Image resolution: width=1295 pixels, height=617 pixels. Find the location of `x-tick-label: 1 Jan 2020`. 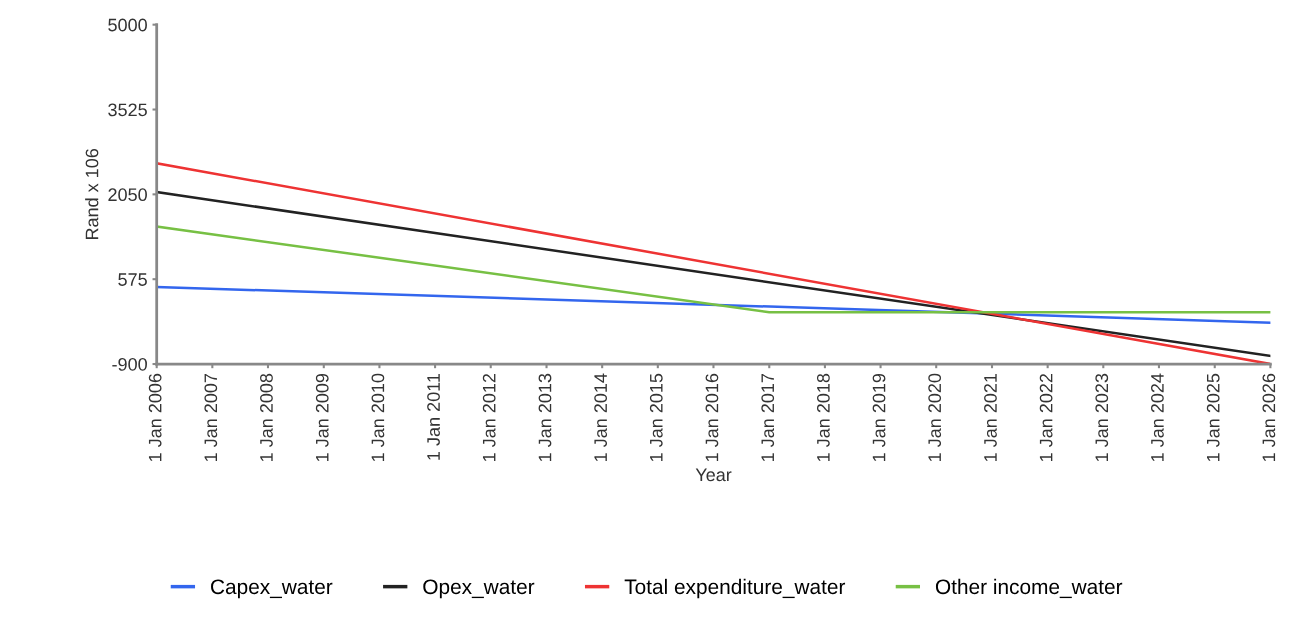

x-tick-label: 1 Jan 2020 is located at coordinates (935, 417).